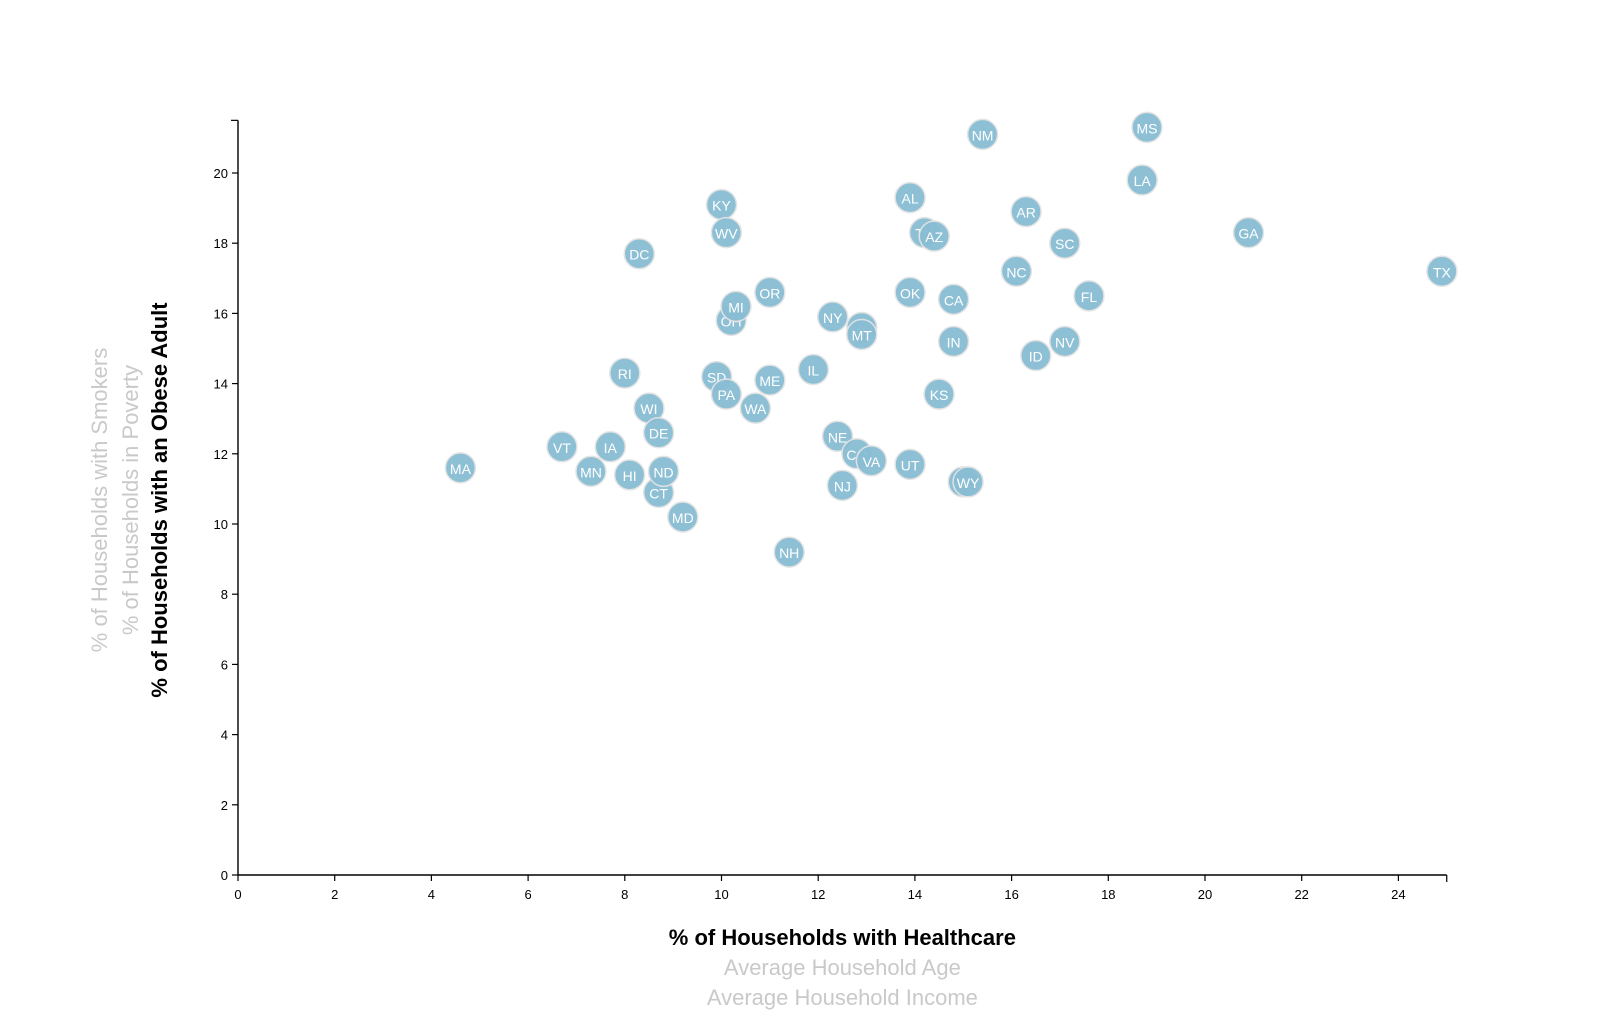 The image size is (1617, 1017). I want to click on state-point-wv: WV, so click(726, 232).